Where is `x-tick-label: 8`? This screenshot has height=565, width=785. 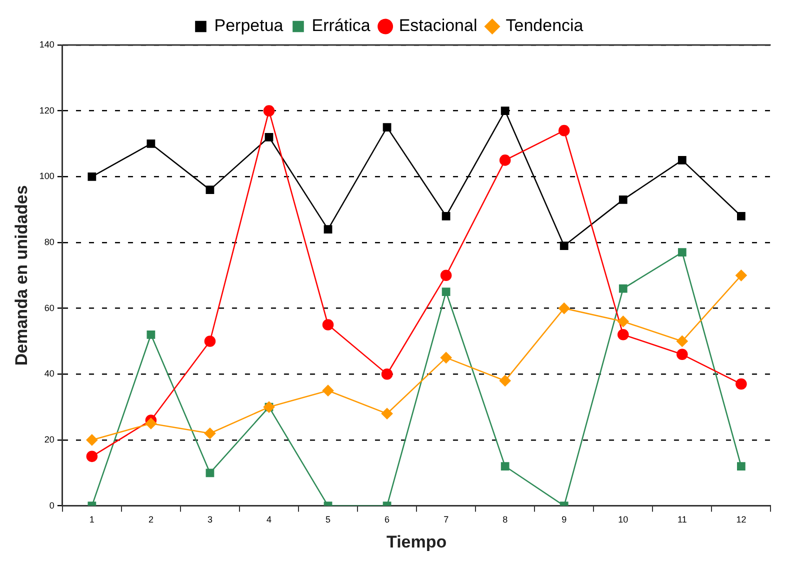 x-tick-label: 8 is located at coordinates (505, 519).